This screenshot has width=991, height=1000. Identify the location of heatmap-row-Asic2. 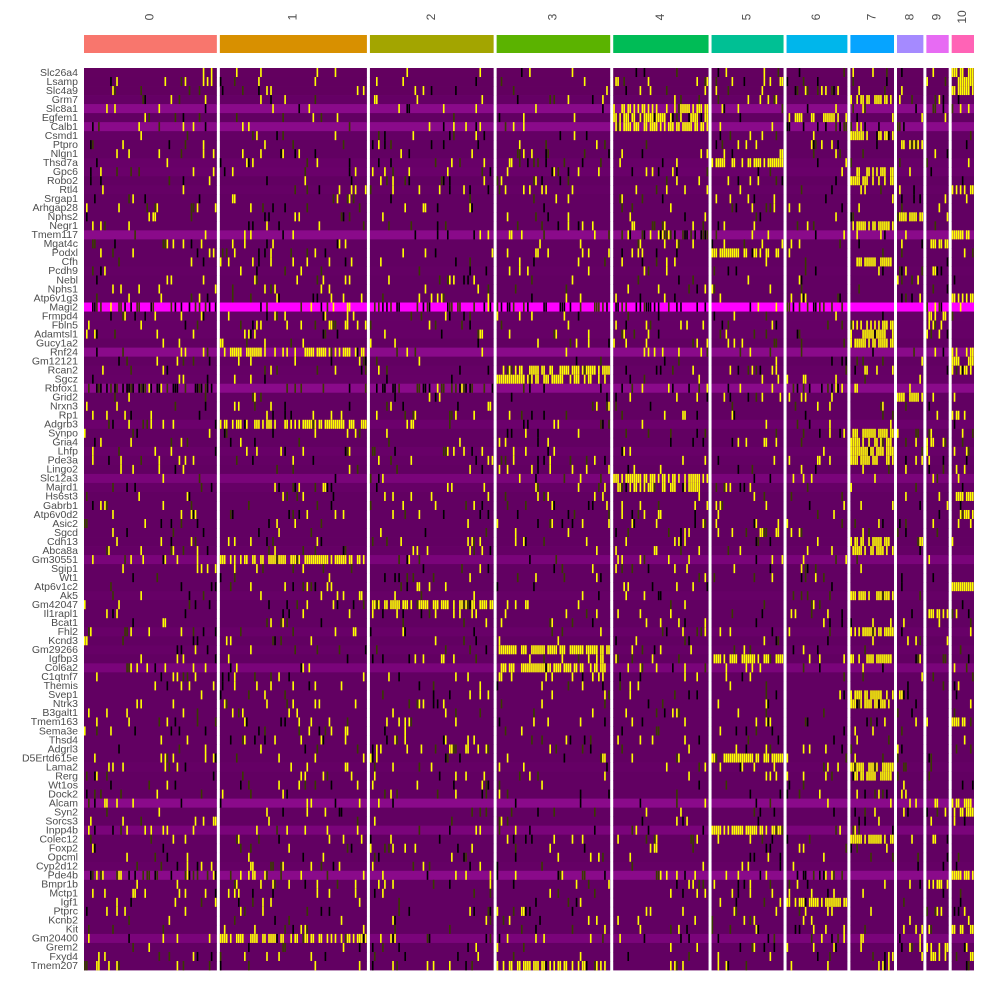
(529, 524).